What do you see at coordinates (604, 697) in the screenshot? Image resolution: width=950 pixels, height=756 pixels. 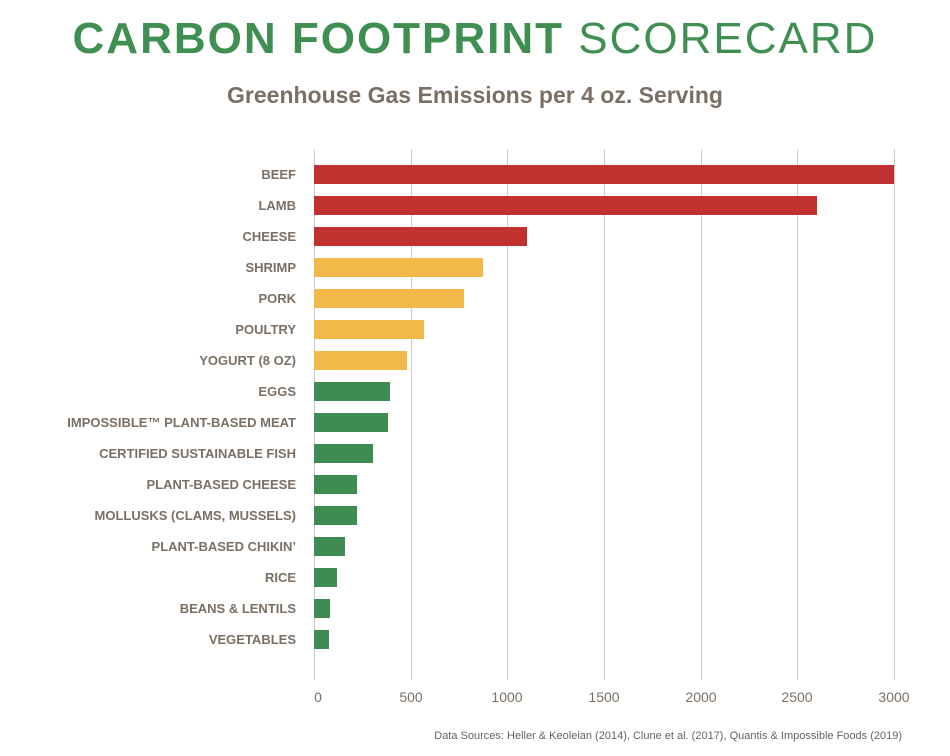 I see `x-tick-label: 1500` at bounding box center [604, 697].